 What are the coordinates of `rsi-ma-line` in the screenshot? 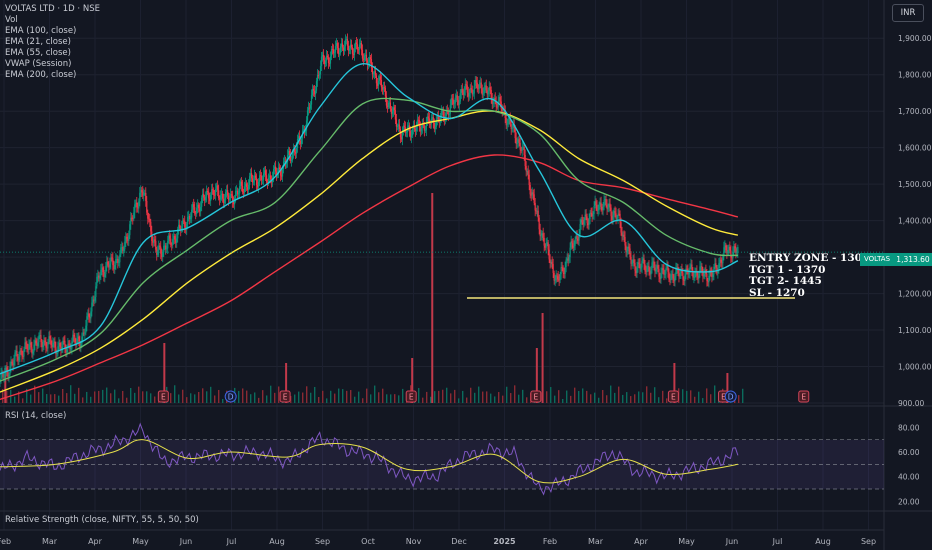 It's located at (369, 461).